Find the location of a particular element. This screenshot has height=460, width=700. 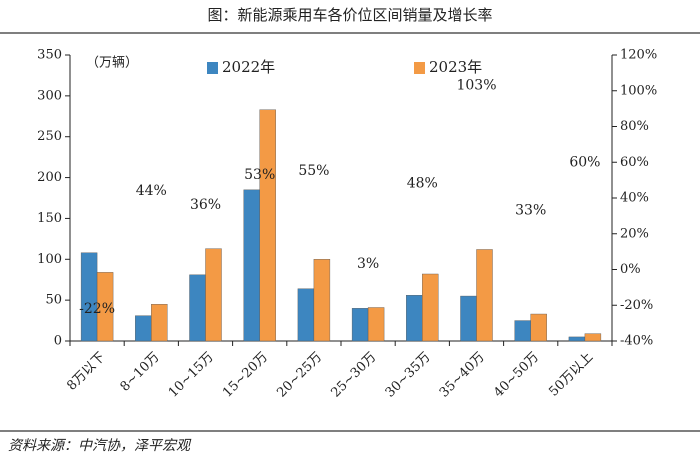

growth-label: -22% is located at coordinates (97, 309).